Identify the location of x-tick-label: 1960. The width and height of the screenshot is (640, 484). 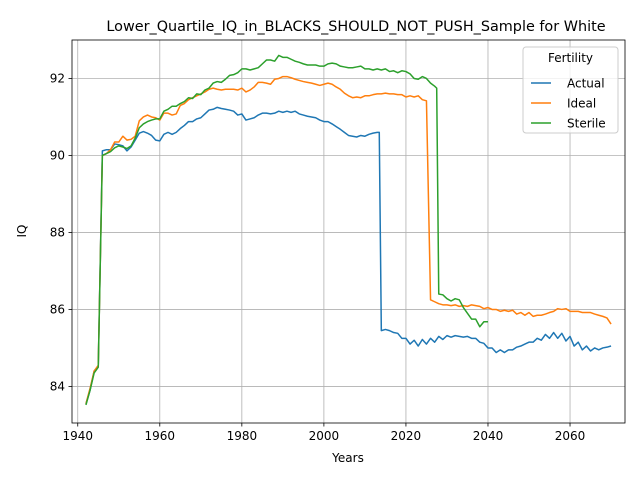
(160, 436).